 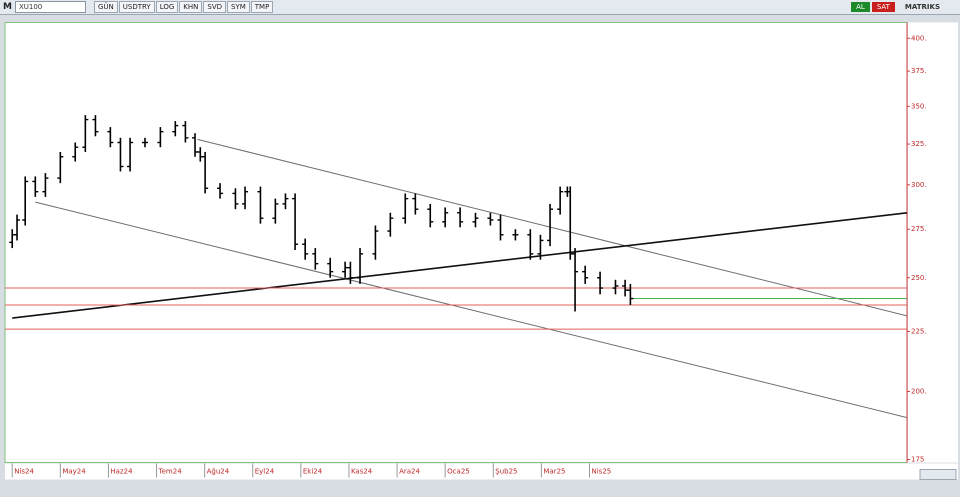 I want to click on toolbar-button: TMP, so click(x=262, y=7).